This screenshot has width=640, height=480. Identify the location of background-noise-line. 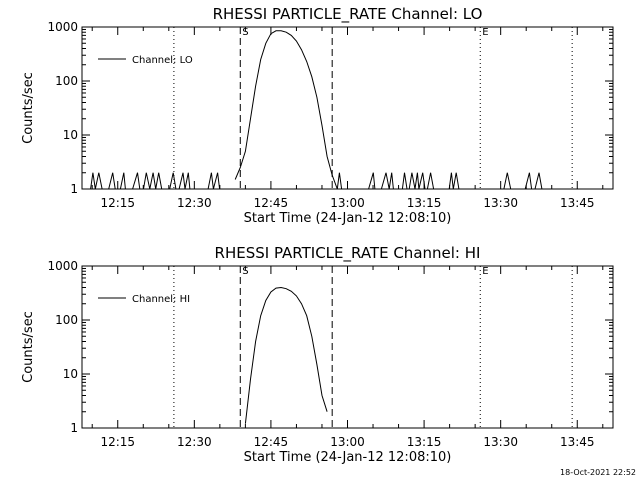
(315, 181).